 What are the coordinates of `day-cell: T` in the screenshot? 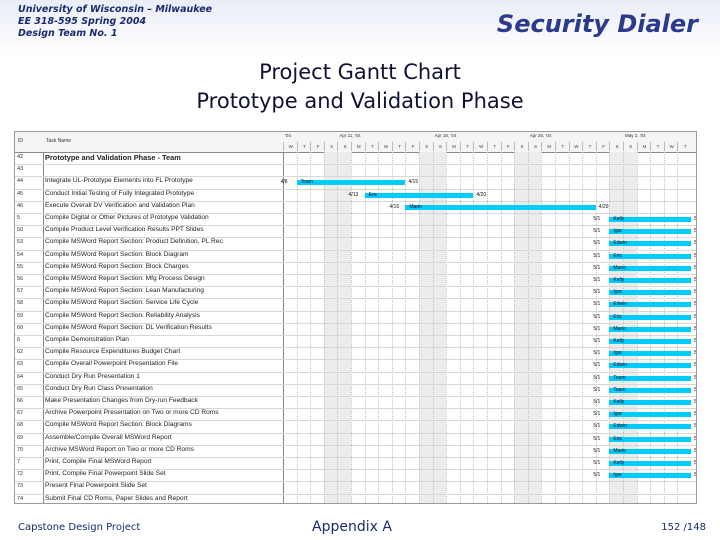 It's located at (467, 146).